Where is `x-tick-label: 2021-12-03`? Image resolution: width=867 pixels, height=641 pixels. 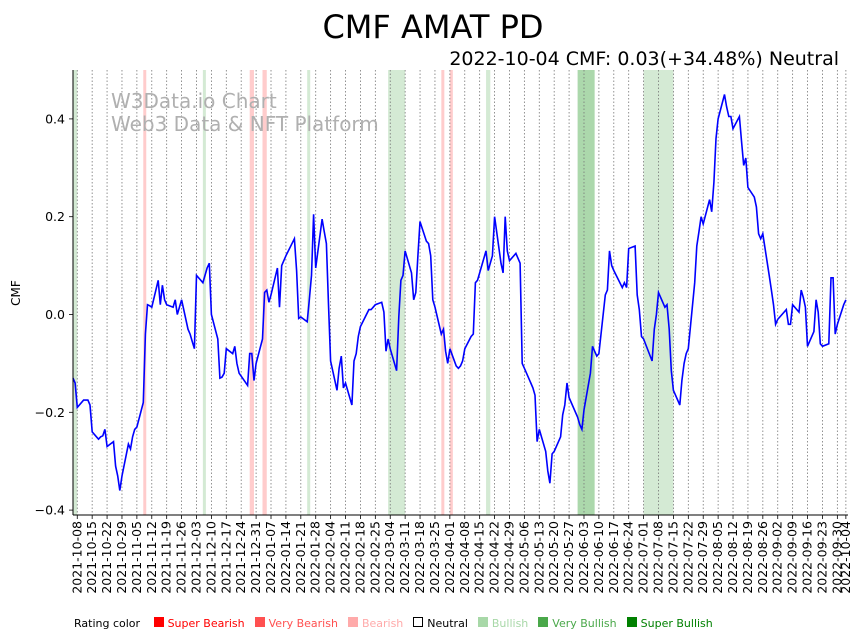
x-tick-label: 2021-12-03 is located at coordinates (195, 557).